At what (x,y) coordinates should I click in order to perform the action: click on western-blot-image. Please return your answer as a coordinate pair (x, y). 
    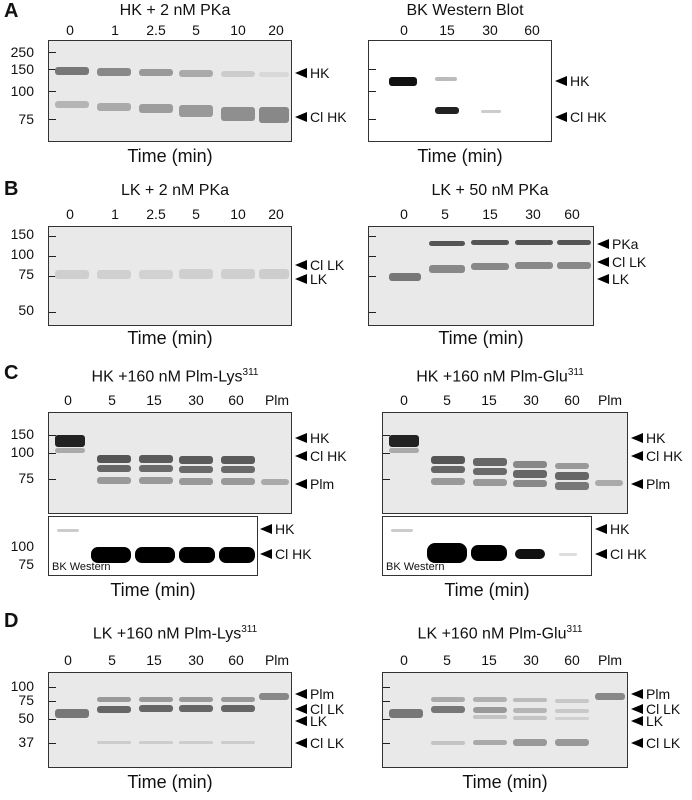
    Looking at the image, I should click on (460, 91).